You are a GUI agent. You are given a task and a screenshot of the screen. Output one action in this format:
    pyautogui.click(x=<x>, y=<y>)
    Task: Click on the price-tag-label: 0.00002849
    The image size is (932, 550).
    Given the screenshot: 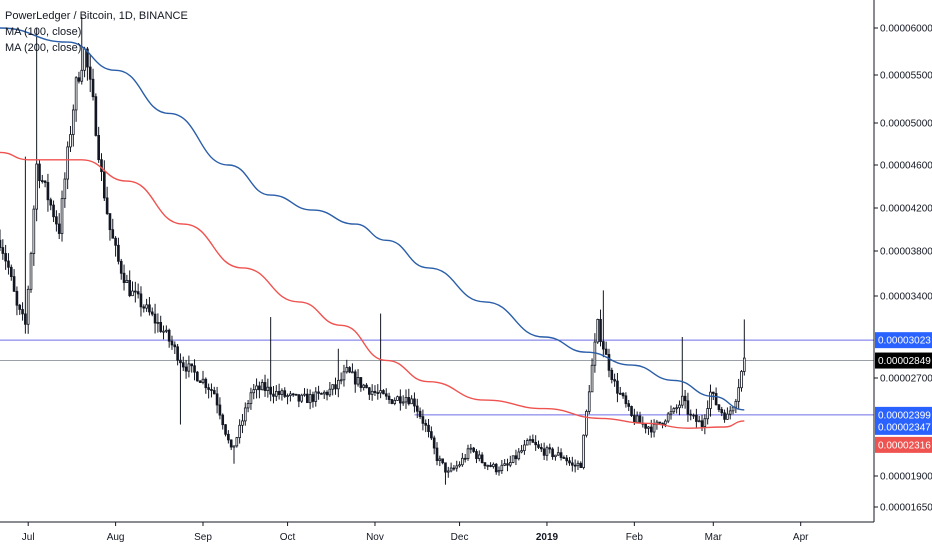 What is the action you would take?
    pyautogui.click(x=904, y=361)
    